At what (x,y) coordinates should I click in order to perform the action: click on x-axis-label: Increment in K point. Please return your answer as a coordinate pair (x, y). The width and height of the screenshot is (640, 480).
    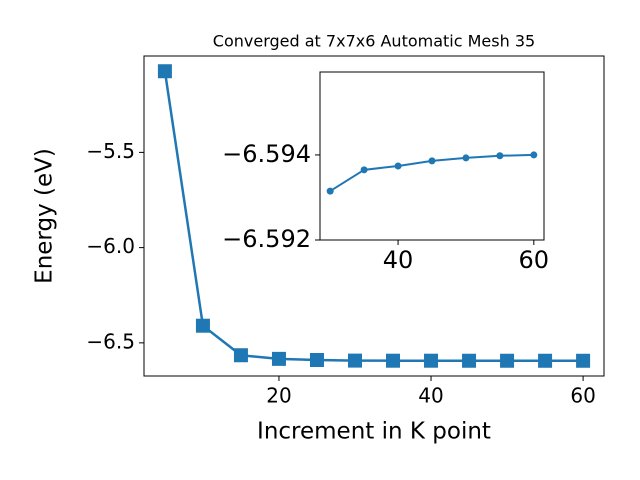
    Looking at the image, I should click on (374, 432).